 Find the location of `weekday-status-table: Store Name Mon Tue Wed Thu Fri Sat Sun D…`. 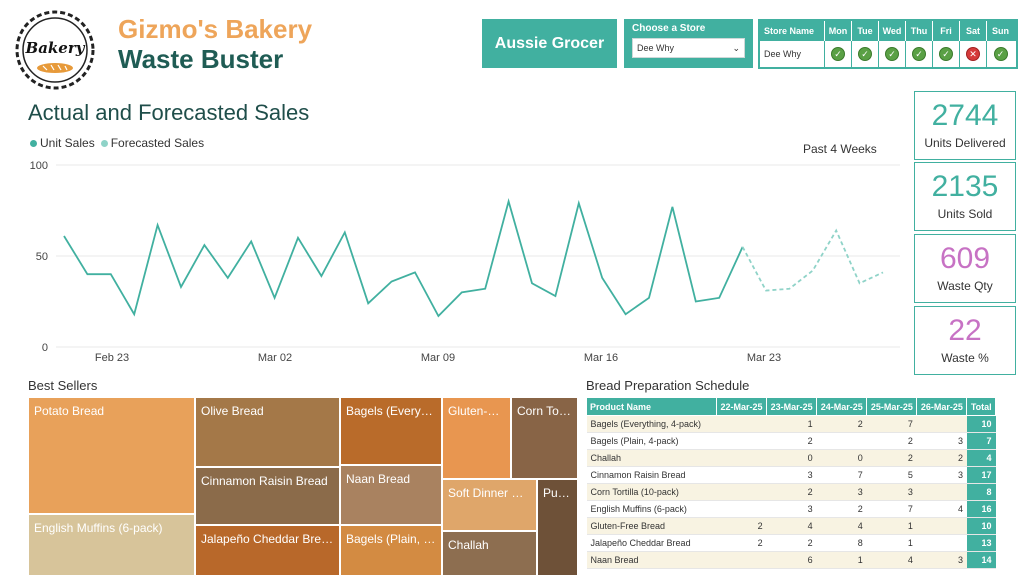

weekday-status-table: Store Name Mon Tue Wed Thu Fri Sat Sun D… is located at coordinates (888, 44).